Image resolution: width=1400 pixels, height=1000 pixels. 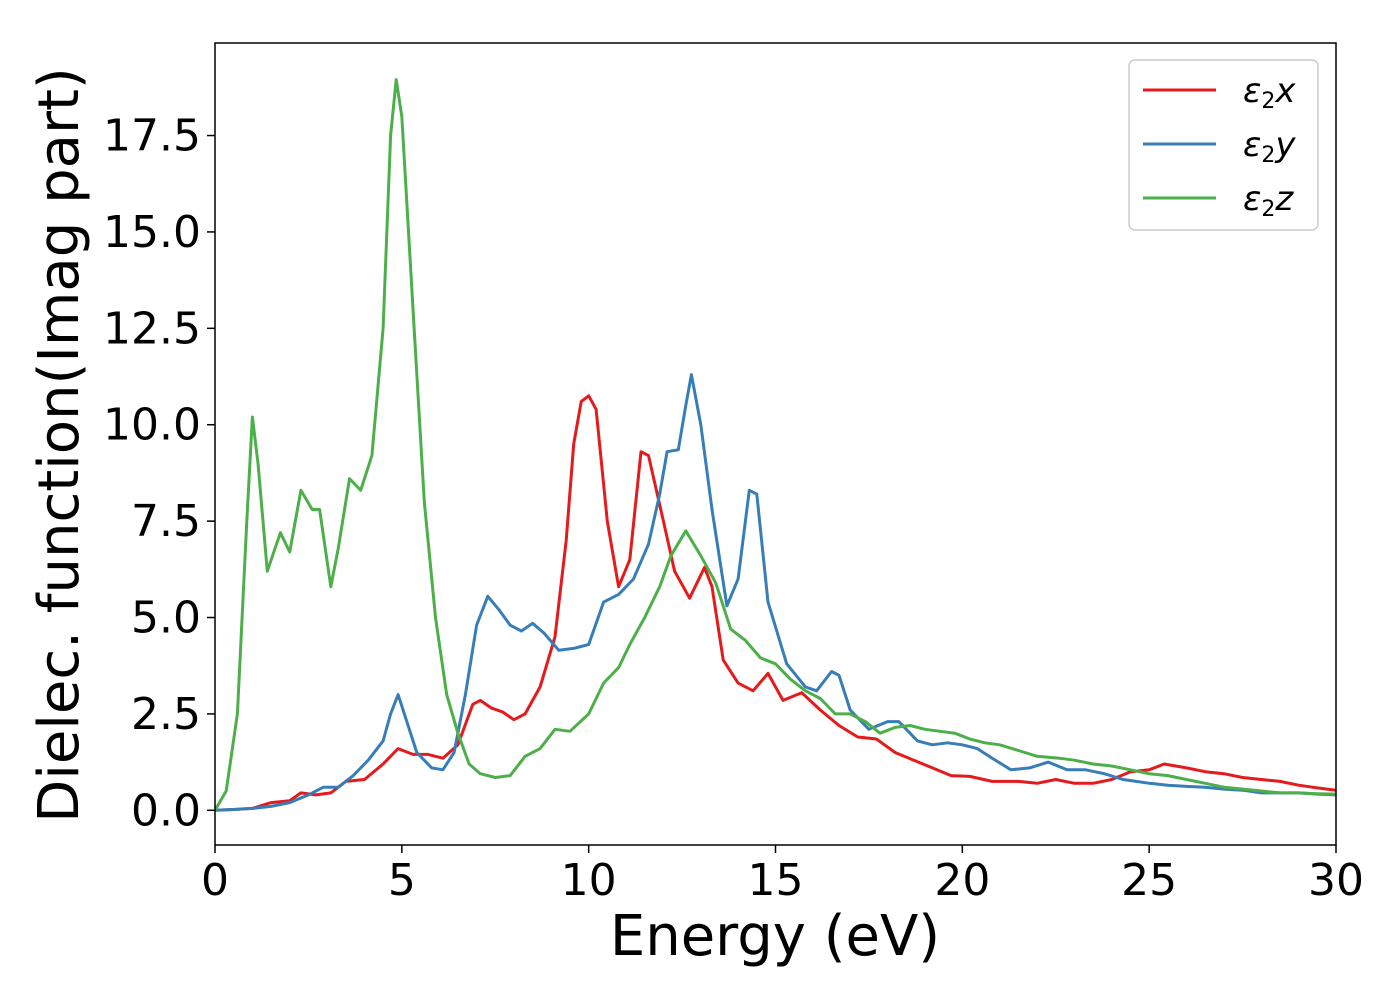 I want to click on y-tick-label: 17.5, so click(x=152, y=136).